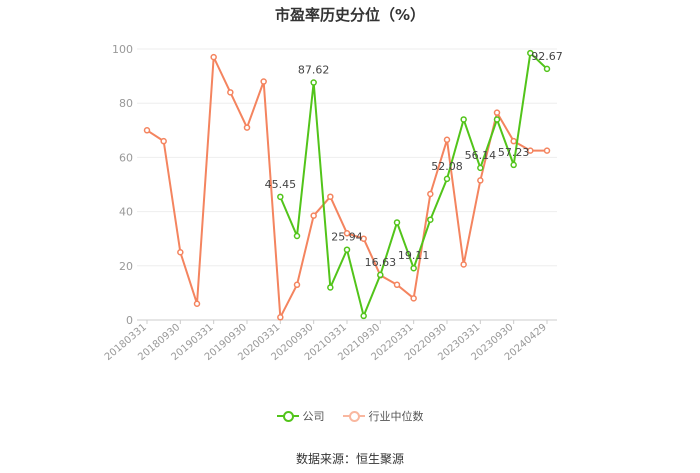 Image resolution: width=700 pixels, height=473 pixels. I want to click on legend-industry-label: 行业中位数, so click(396, 416).